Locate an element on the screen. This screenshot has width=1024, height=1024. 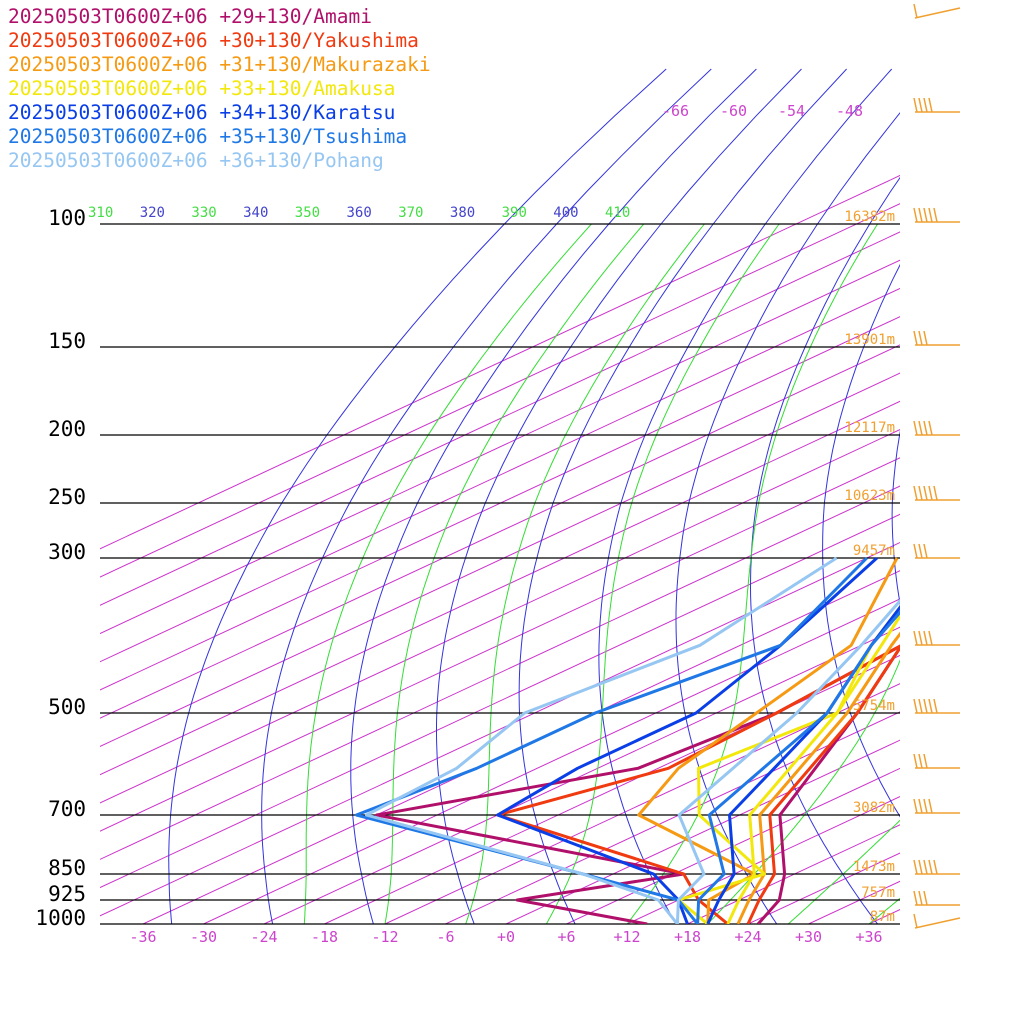
legend-entry: 20250503T0600Z+06 +34+130/Karatsu is located at coordinates (201, 112).